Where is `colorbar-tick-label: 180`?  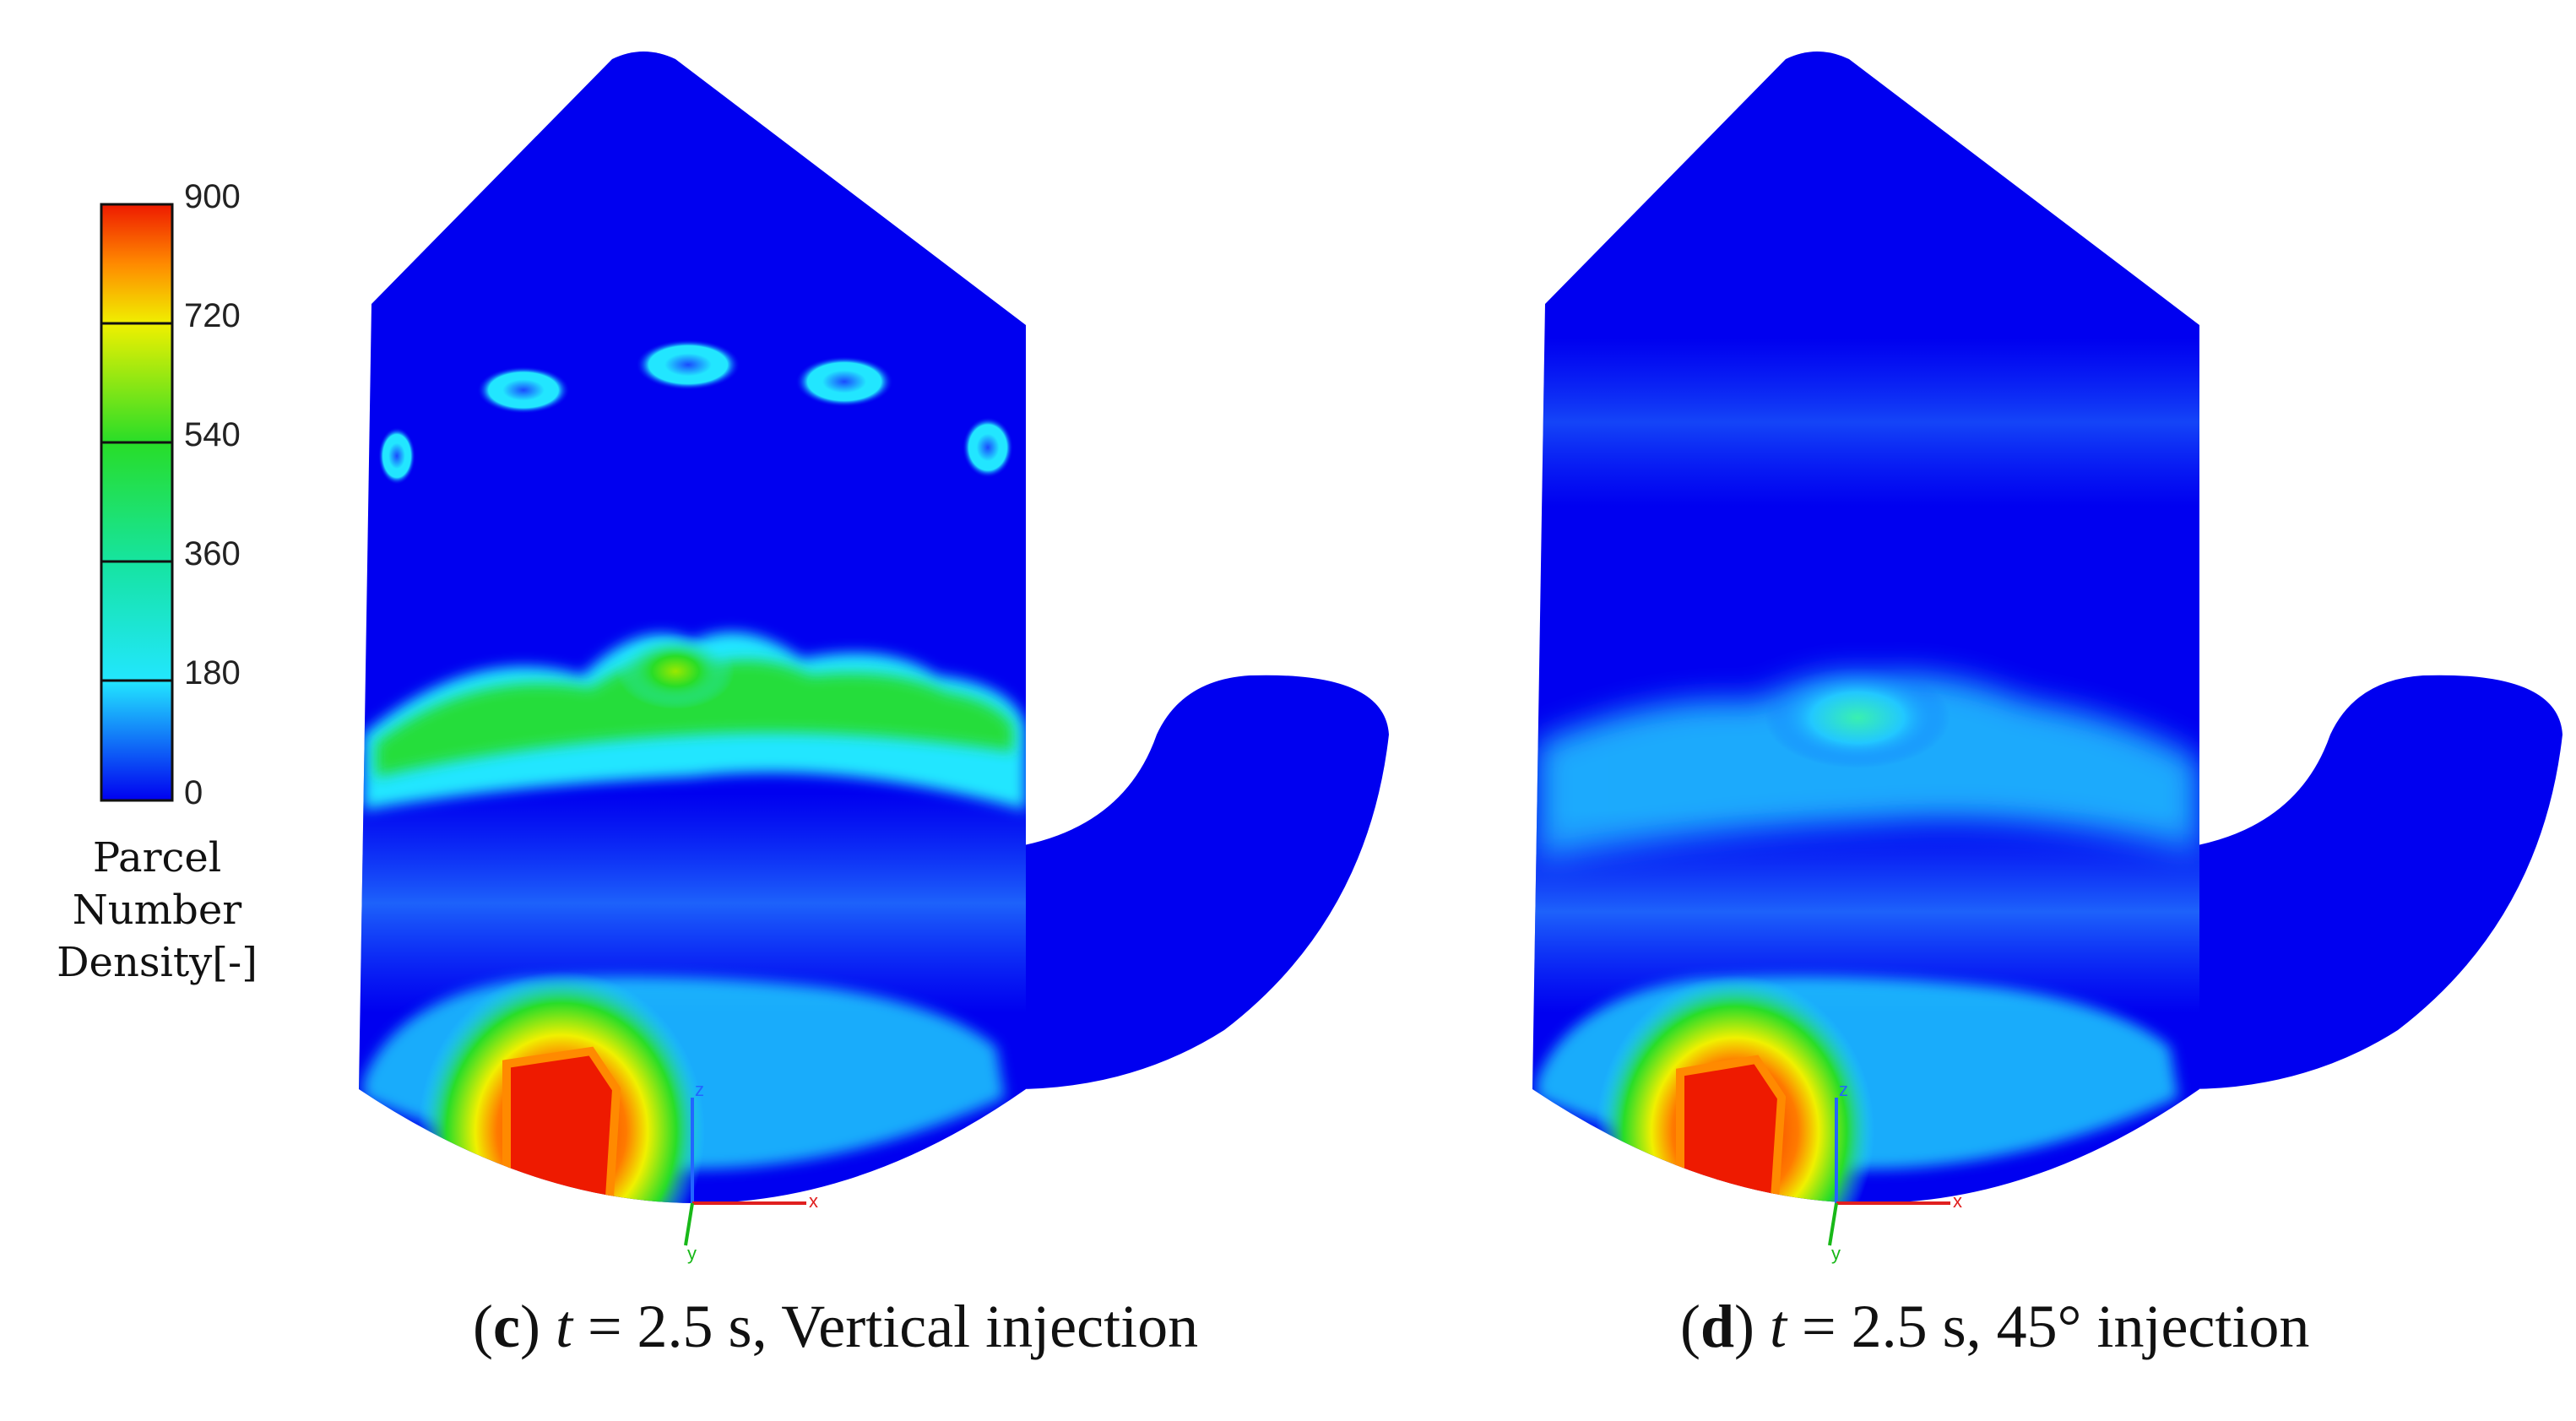 colorbar-tick-label: 180 is located at coordinates (212, 673).